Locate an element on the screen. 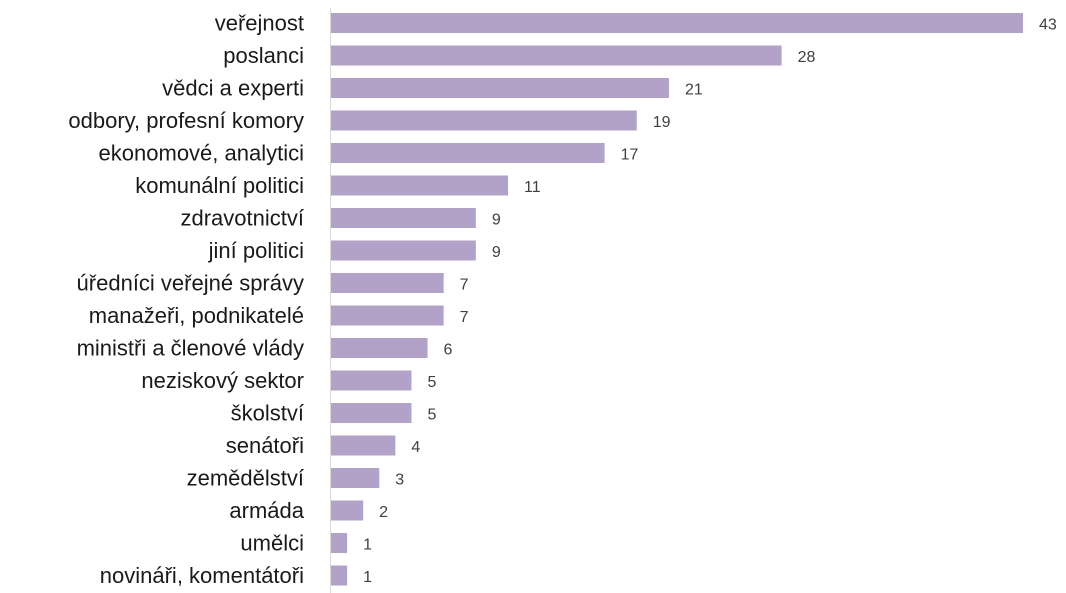  value-label-poslanci: 28 is located at coordinates (807, 57).